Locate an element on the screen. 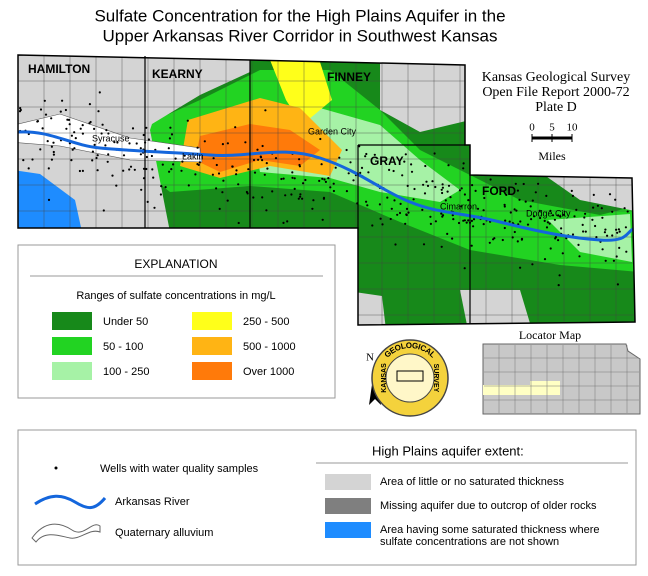  legend-label: 500 - 1000 is located at coordinates (269, 347).